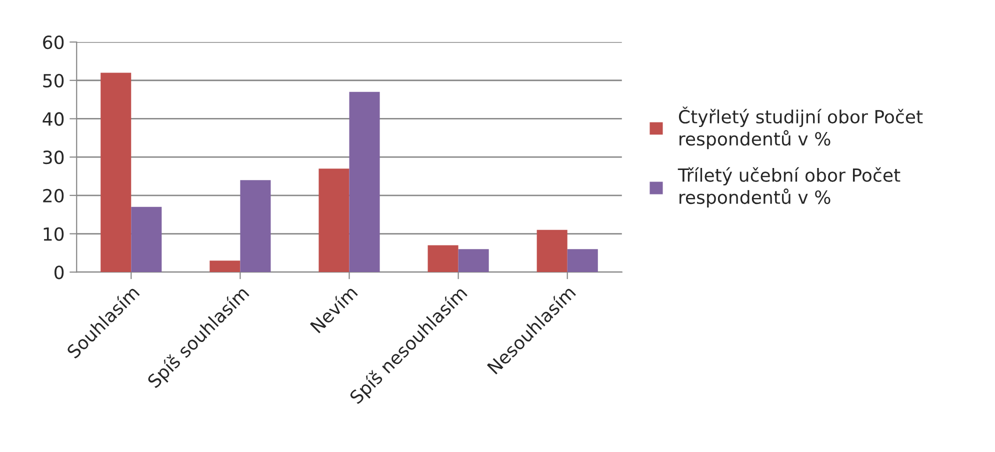 The image size is (995, 452). What do you see at coordinates (59, 273) in the screenshot?
I see `y-tick-label: 0` at bounding box center [59, 273].